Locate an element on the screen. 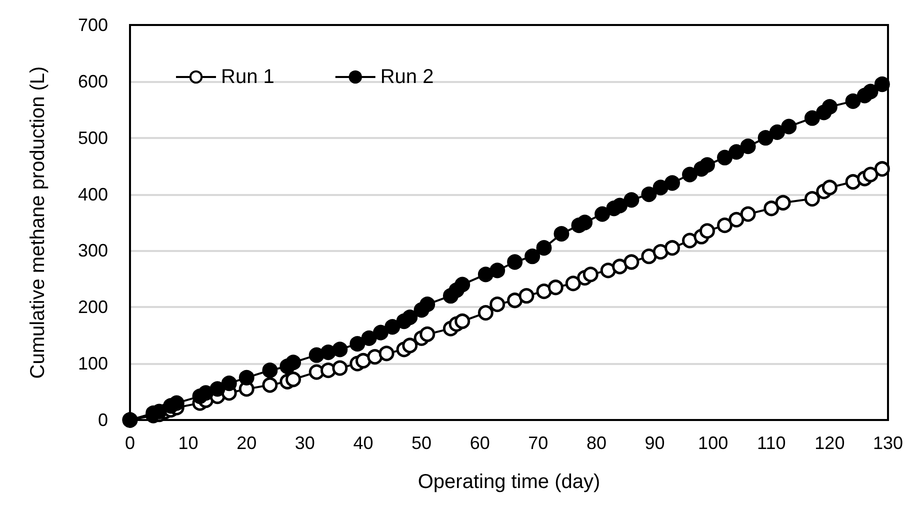 The width and height of the screenshot is (920, 525). x-tick-label: 120 is located at coordinates (829, 443).